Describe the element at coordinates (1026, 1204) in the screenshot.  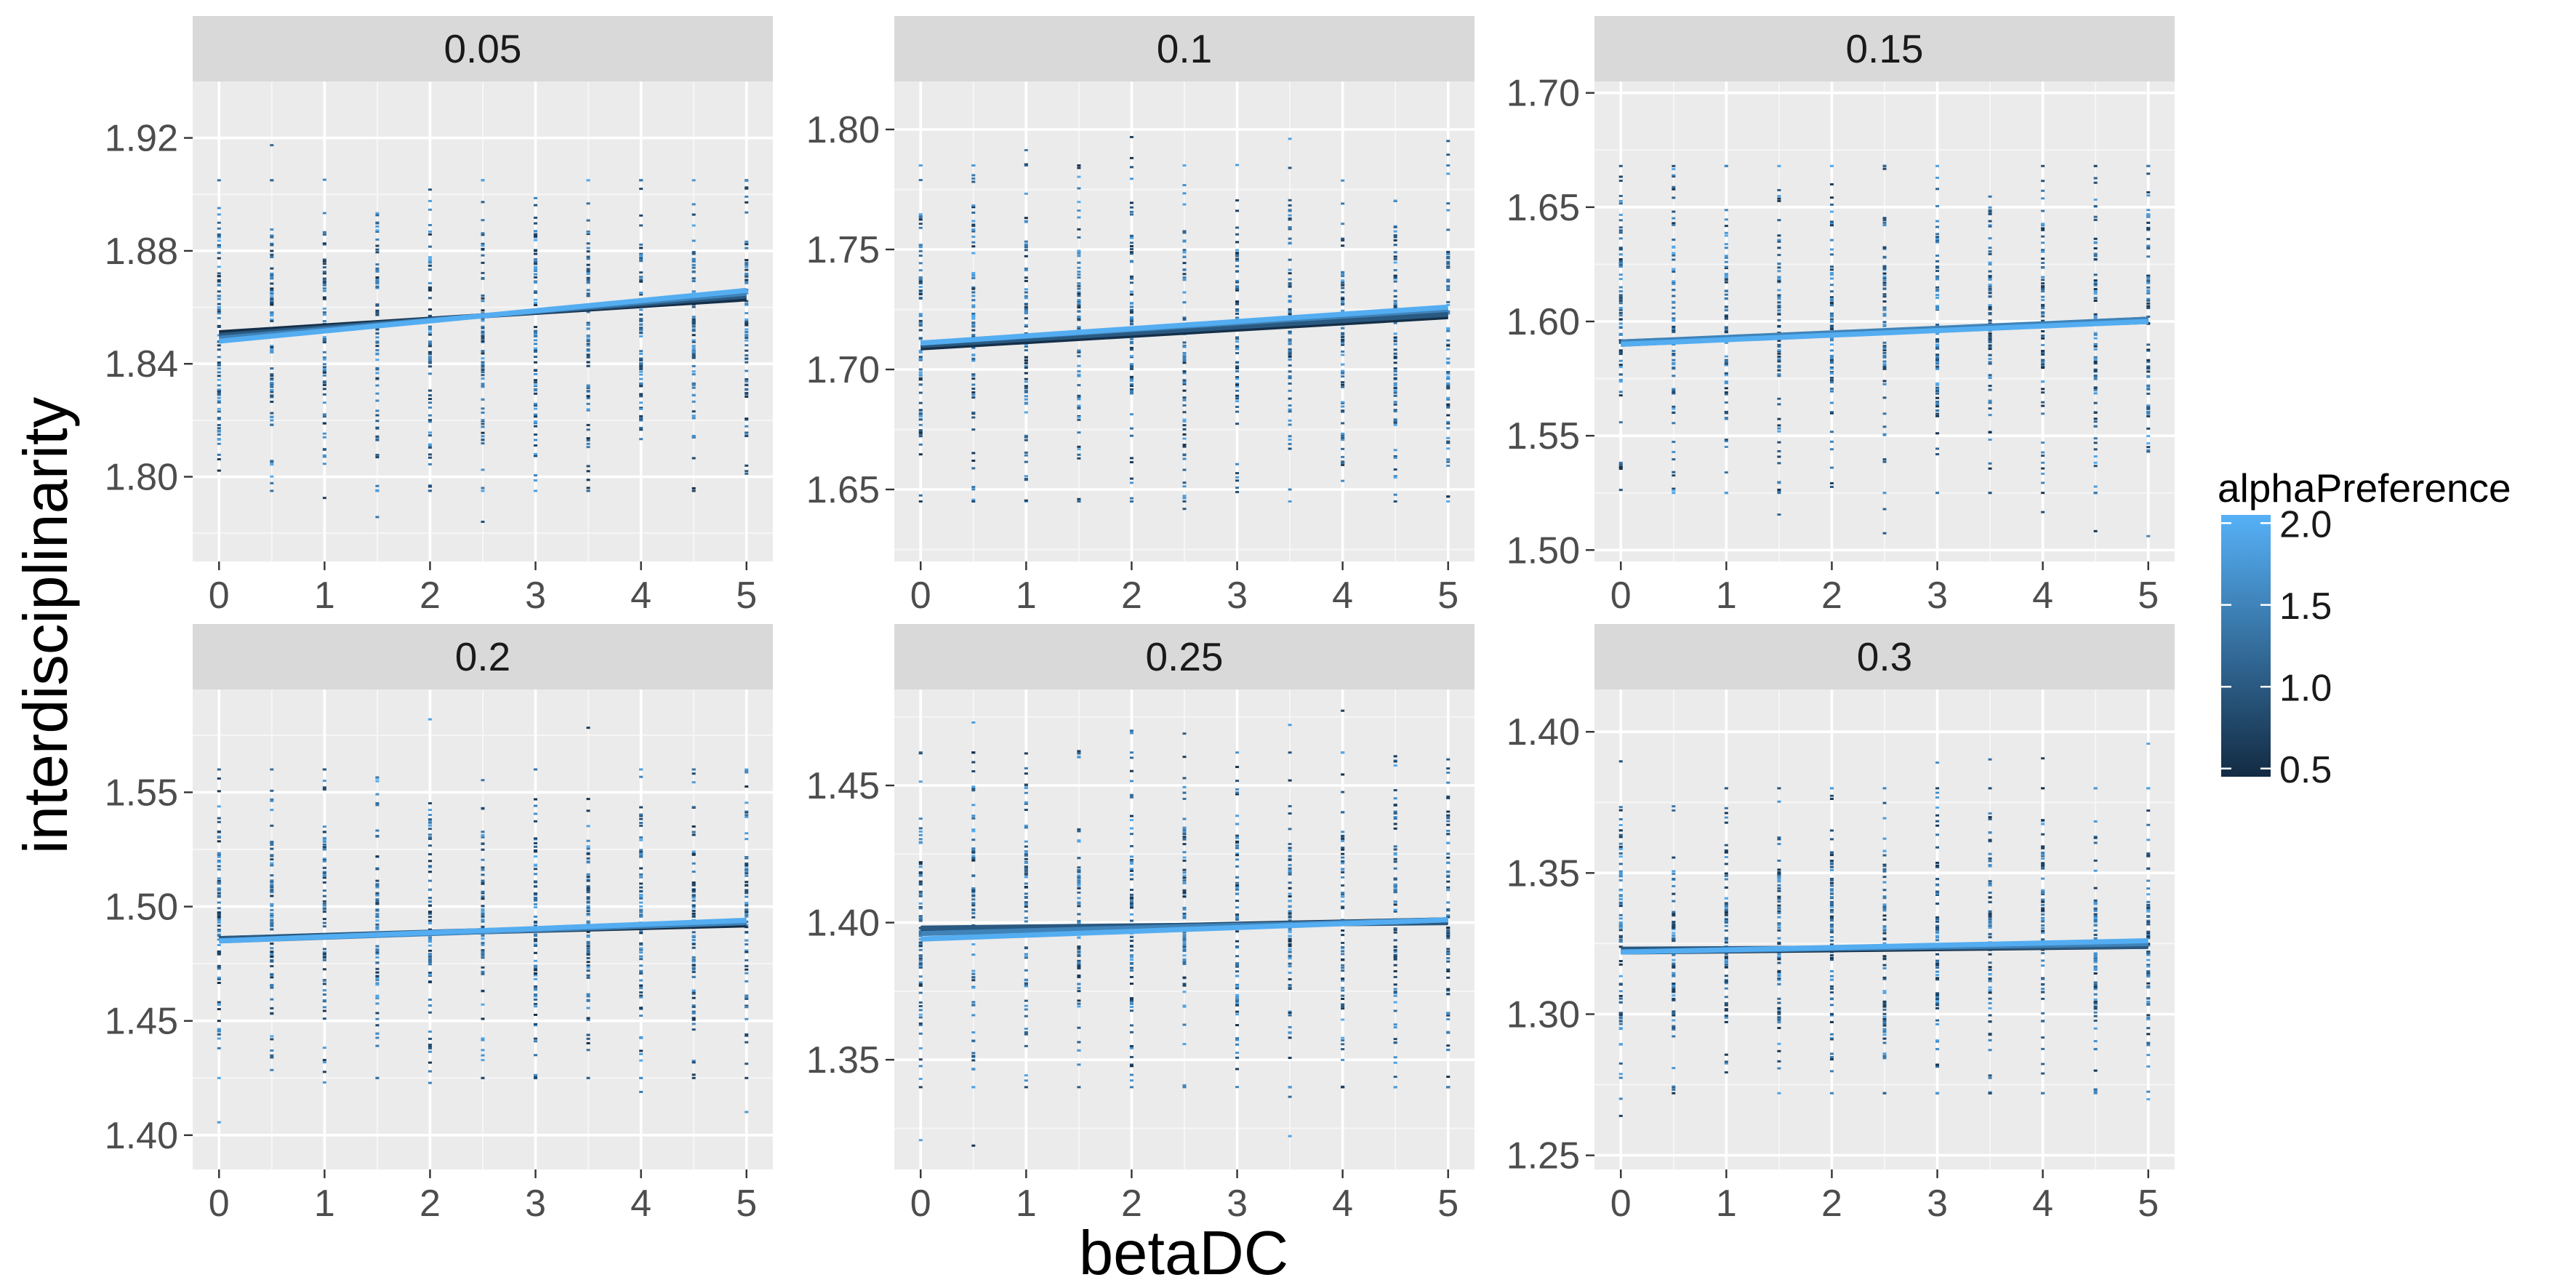
I see `x-tick-label: 1` at that location.